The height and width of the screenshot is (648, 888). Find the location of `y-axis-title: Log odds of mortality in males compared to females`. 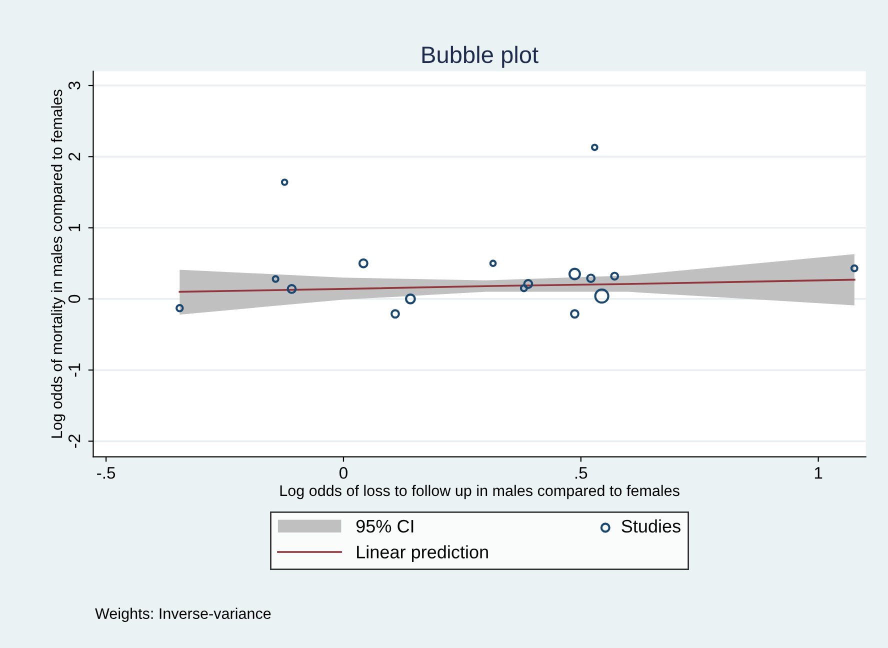

y-axis-title: Log odds of mortality in males compared to females is located at coordinates (58, 264).